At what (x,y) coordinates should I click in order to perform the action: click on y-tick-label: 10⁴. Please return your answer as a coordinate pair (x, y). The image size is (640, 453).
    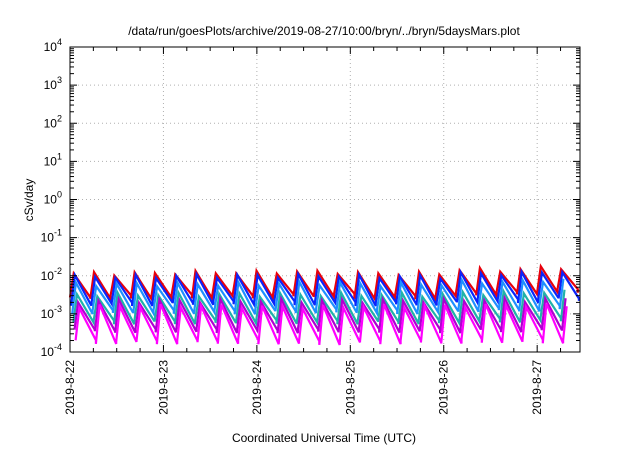
    Looking at the image, I should click on (53, 45).